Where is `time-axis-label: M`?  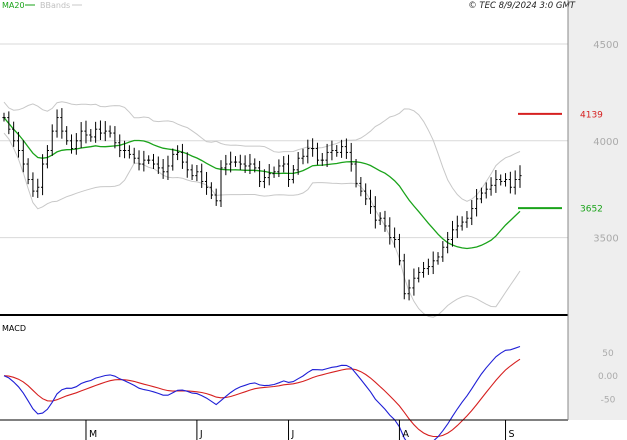 time-axis-label: M is located at coordinates (93, 434).